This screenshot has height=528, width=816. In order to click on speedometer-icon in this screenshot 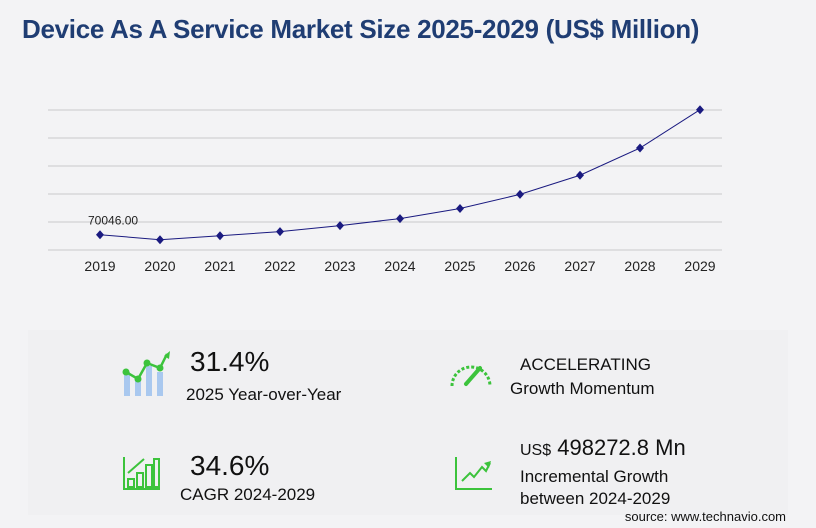, I will do `click(471, 376)`.